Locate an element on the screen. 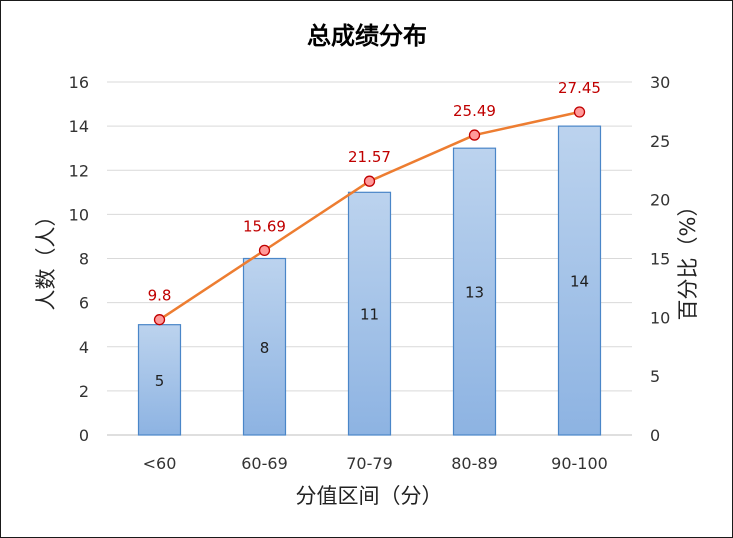 The width and height of the screenshot is (733, 538). bar-value-label: 14 is located at coordinates (579, 282).